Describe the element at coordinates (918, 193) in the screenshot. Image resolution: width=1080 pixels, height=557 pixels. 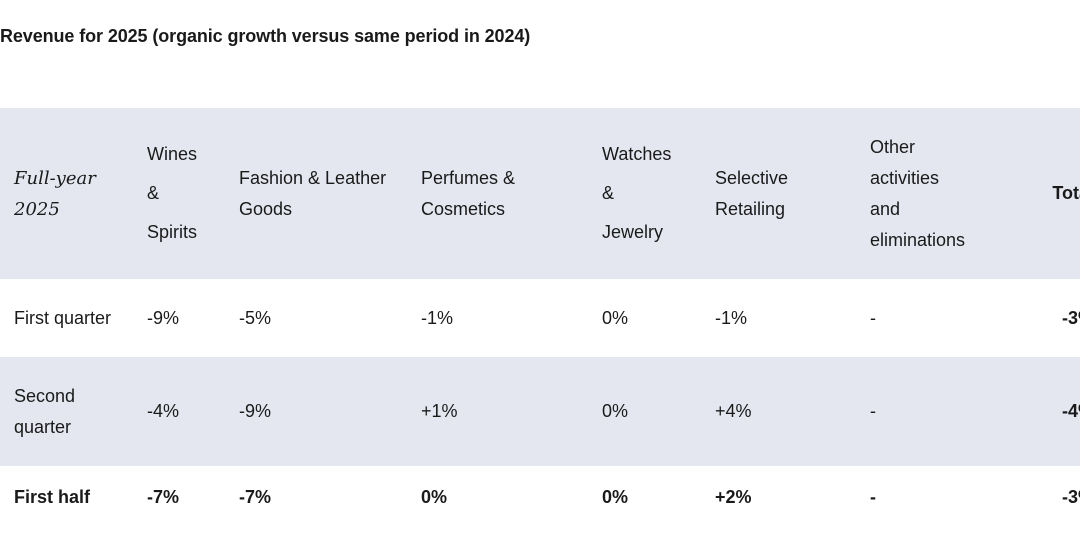
I see `header-other-activities: Other activities and eliminations` at that location.